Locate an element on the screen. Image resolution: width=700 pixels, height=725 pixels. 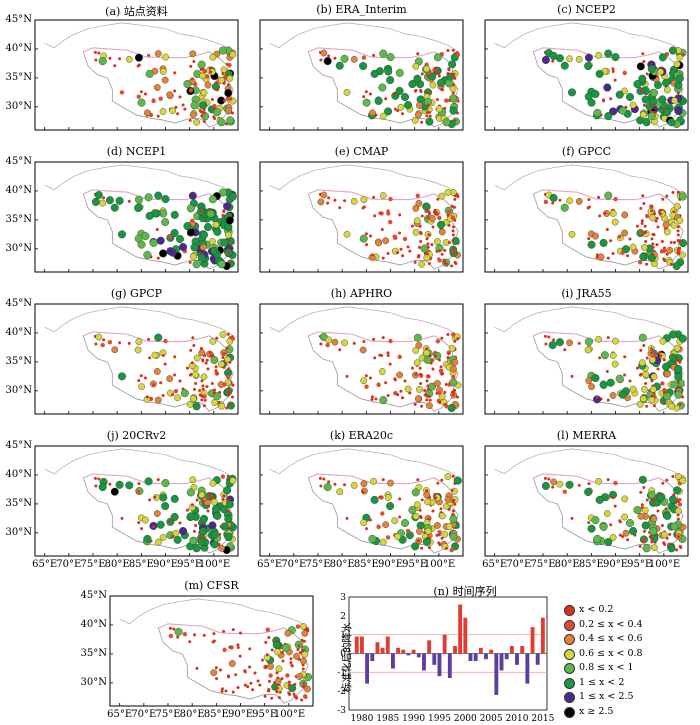
panel-title-b: (b) ERA_Interim is located at coordinates (361, 9).